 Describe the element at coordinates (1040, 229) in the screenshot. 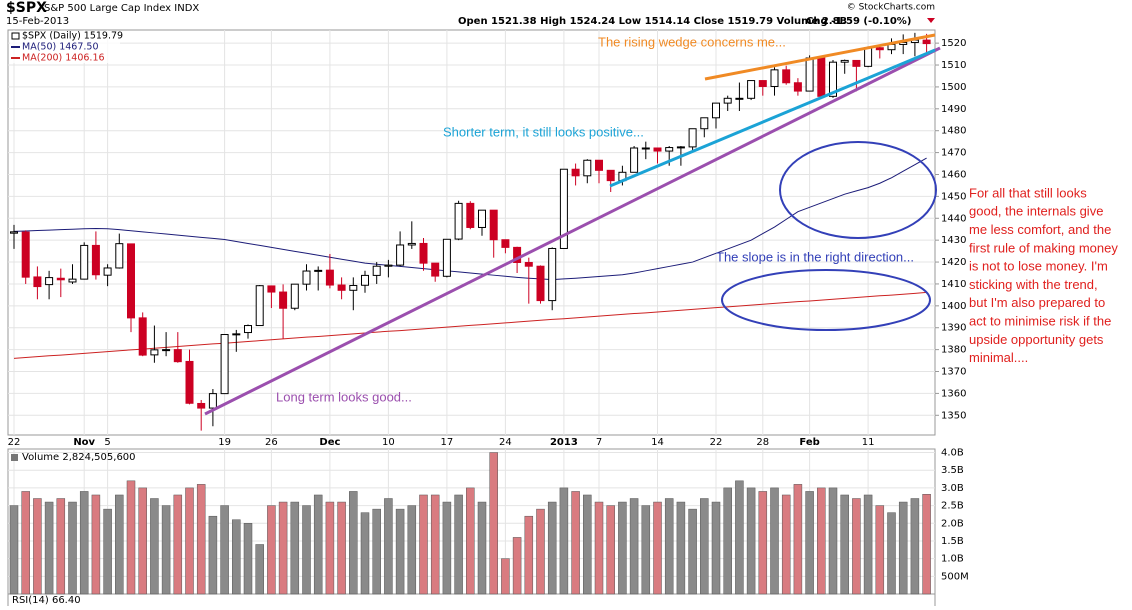

I see `comment-line: me less comfort, and the` at that location.